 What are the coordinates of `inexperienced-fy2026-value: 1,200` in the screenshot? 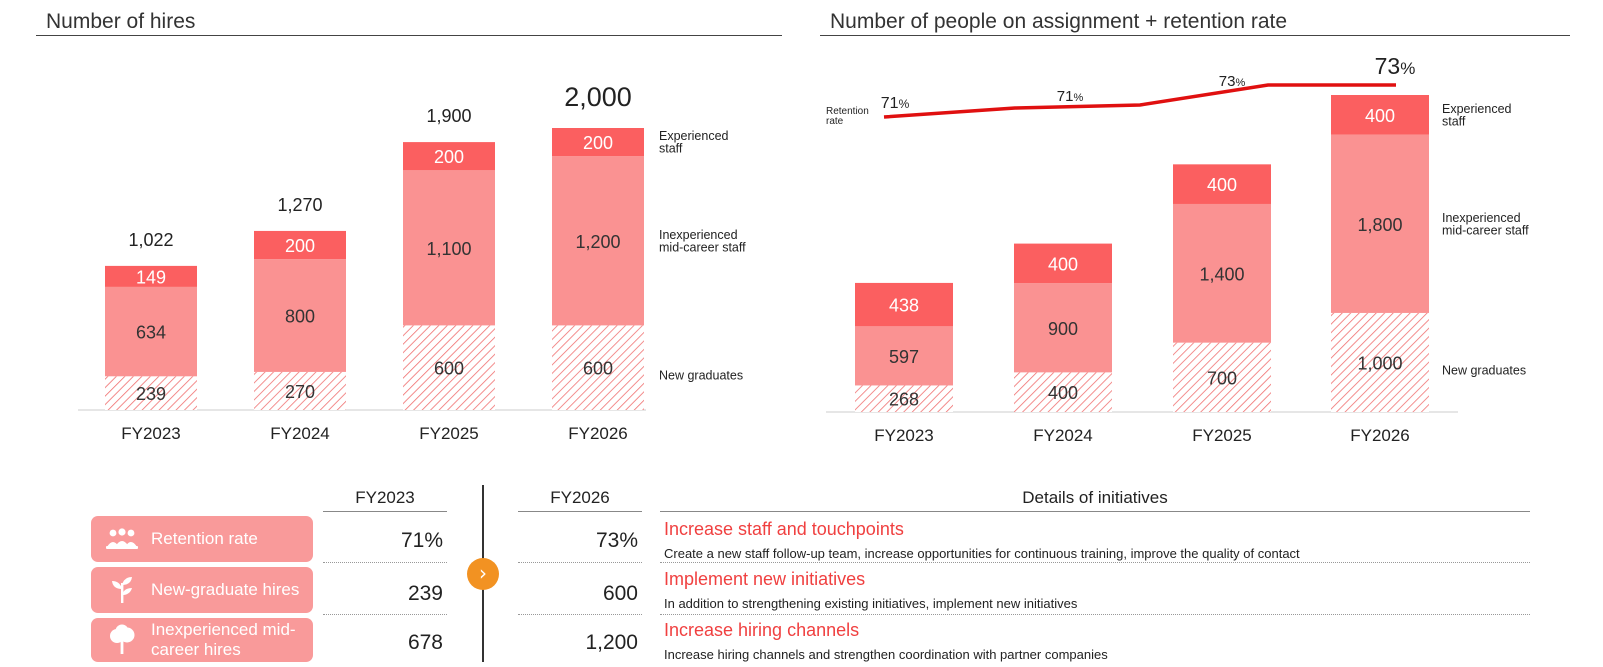 It's located at (611, 642).